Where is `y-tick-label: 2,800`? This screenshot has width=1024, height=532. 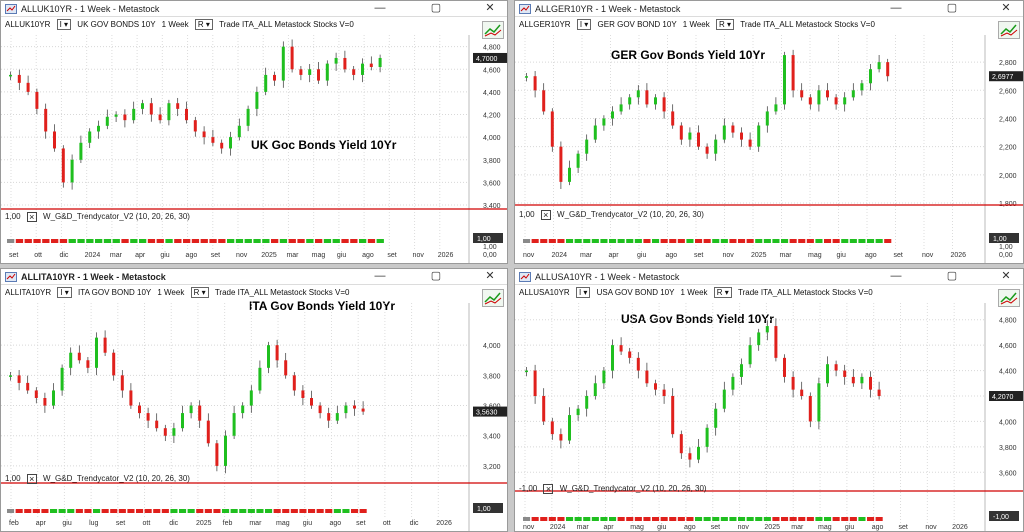 y-tick-label: 2,800 is located at coordinates (1008, 63).